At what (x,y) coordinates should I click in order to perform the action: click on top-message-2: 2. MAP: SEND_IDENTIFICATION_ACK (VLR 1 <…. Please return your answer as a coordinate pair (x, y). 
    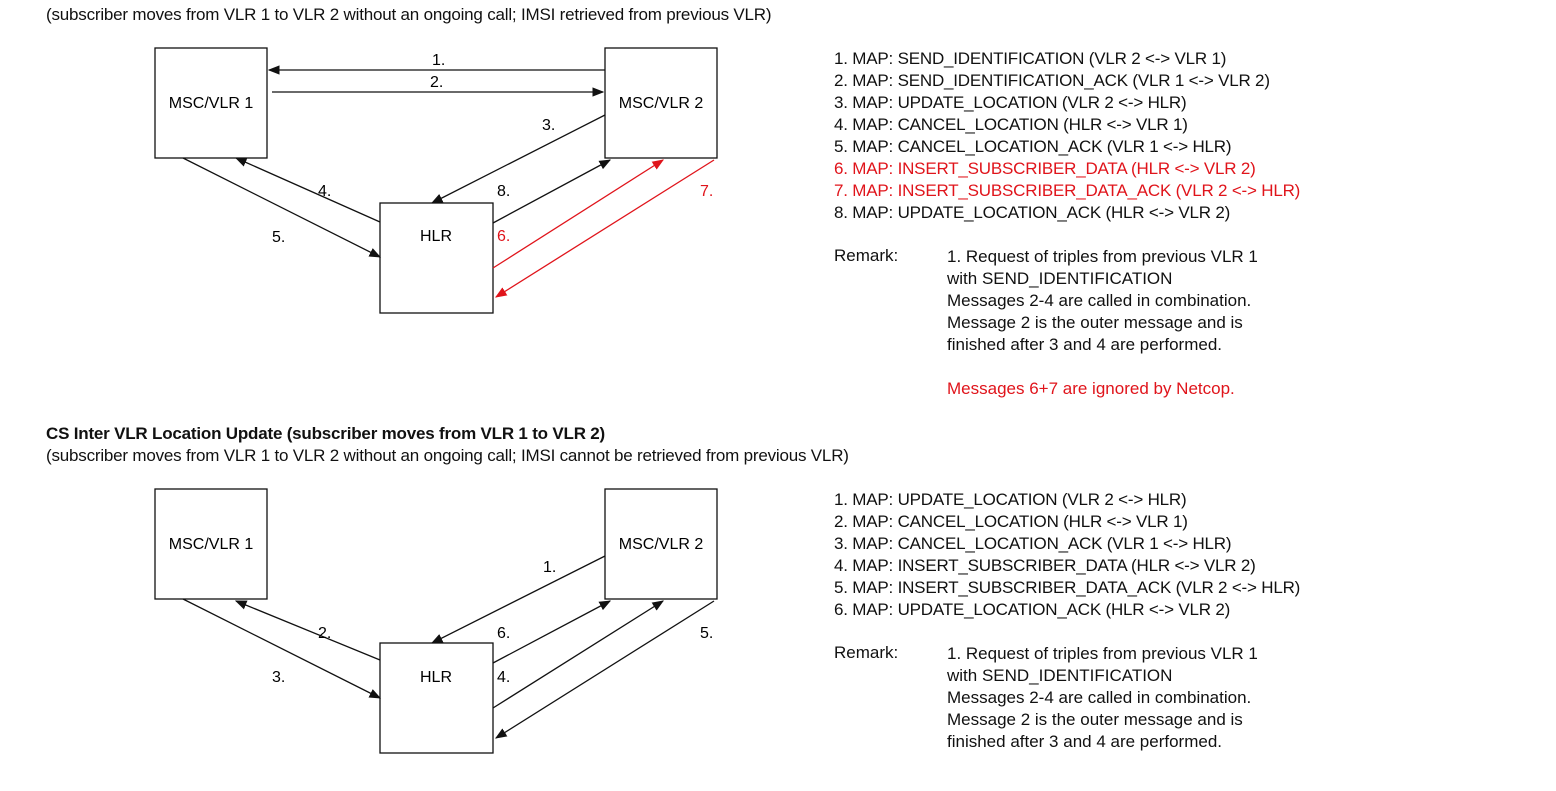
    Looking at the image, I should click on (1052, 80).